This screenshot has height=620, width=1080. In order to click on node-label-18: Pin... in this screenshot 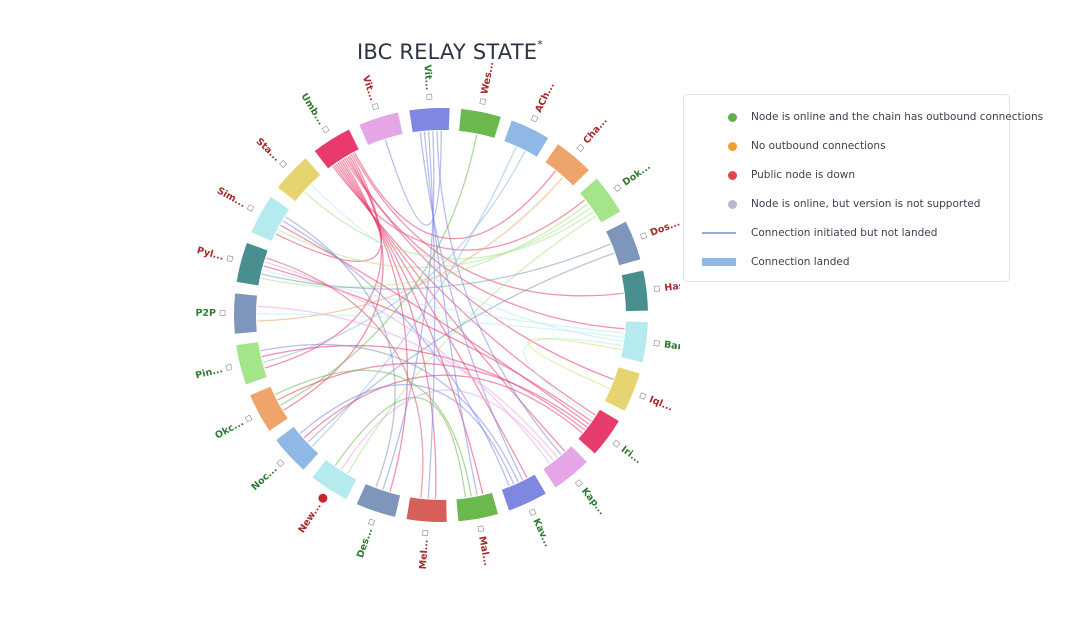, I will do `click(213, 372)`.